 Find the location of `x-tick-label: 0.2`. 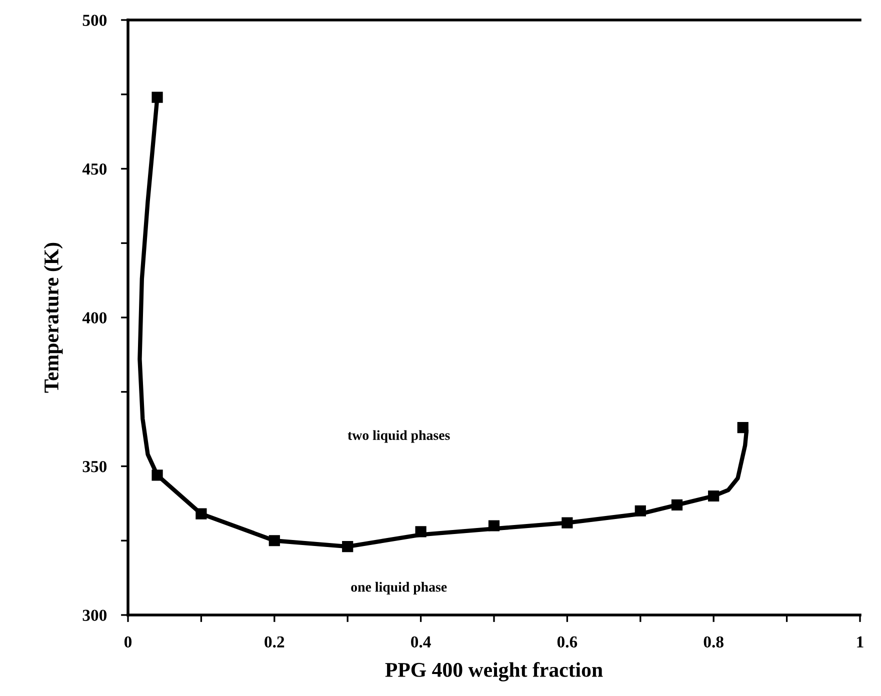

x-tick-label: 0.2 is located at coordinates (274, 642).